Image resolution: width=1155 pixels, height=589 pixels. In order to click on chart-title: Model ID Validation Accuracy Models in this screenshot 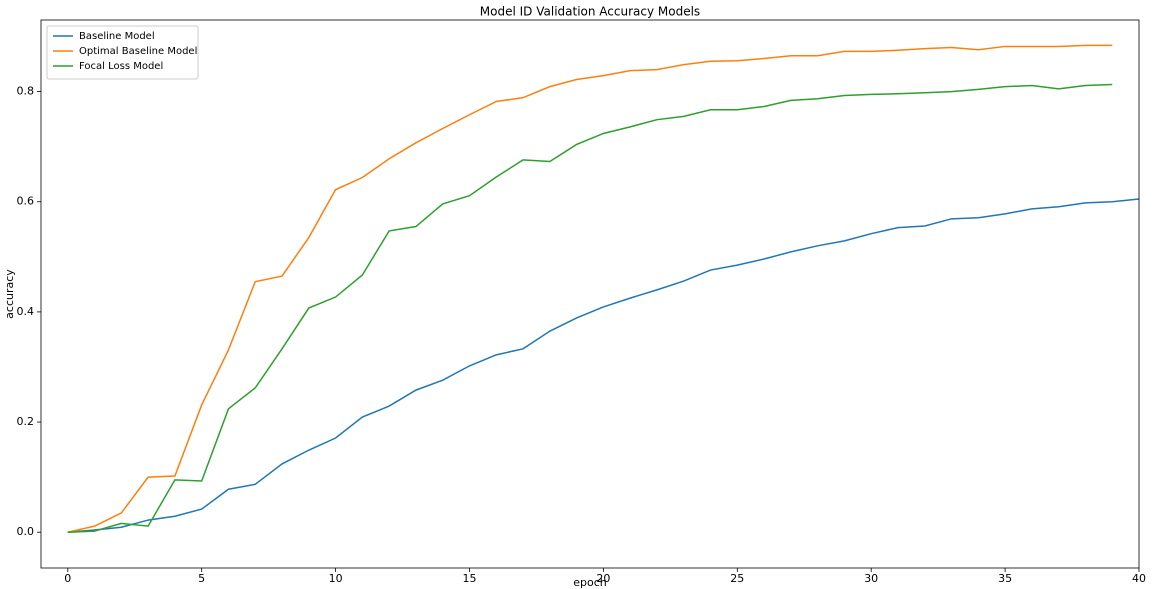, I will do `click(590, 12)`.